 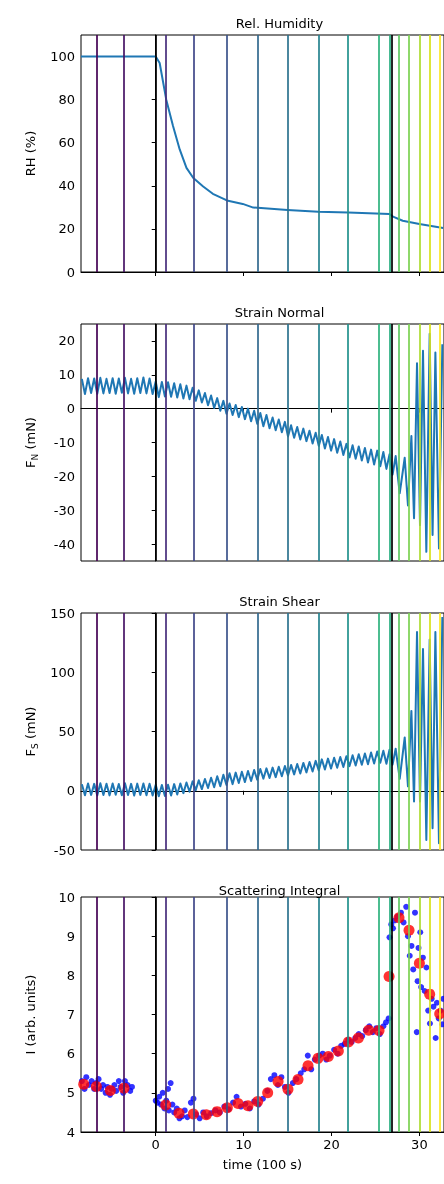 I want to click on y-axis-title: RH (%), so click(x=30, y=153).